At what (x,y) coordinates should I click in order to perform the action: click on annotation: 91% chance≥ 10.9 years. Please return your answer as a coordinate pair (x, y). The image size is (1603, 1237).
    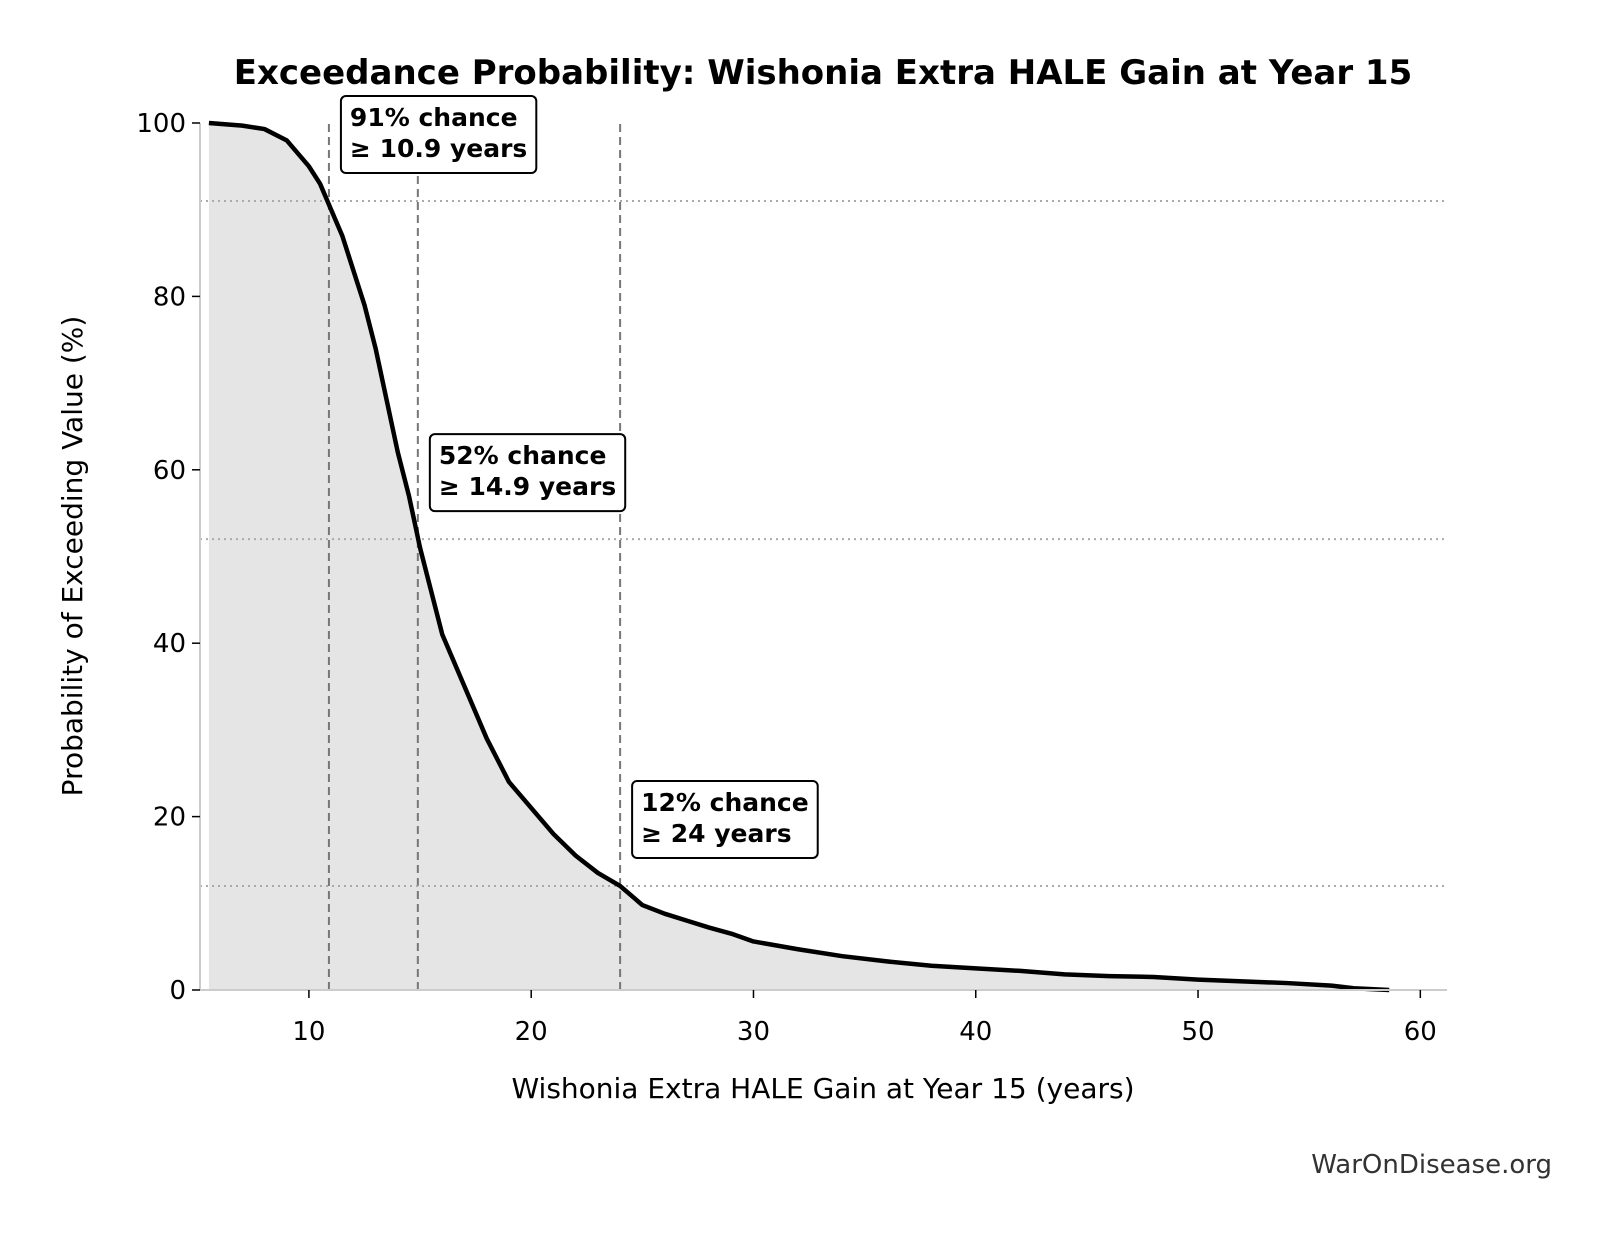
    Looking at the image, I should click on (438, 135).